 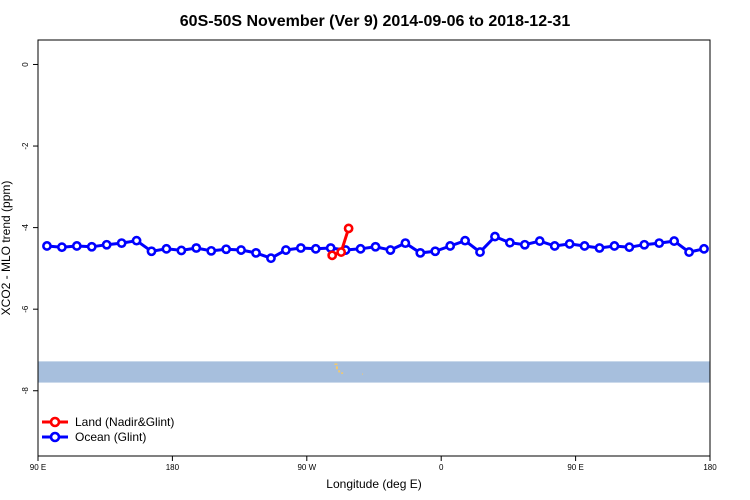 What do you see at coordinates (6, 248) in the screenshot?
I see `y-axis-label: XCO2 - MLO trend (ppm)` at bounding box center [6, 248].